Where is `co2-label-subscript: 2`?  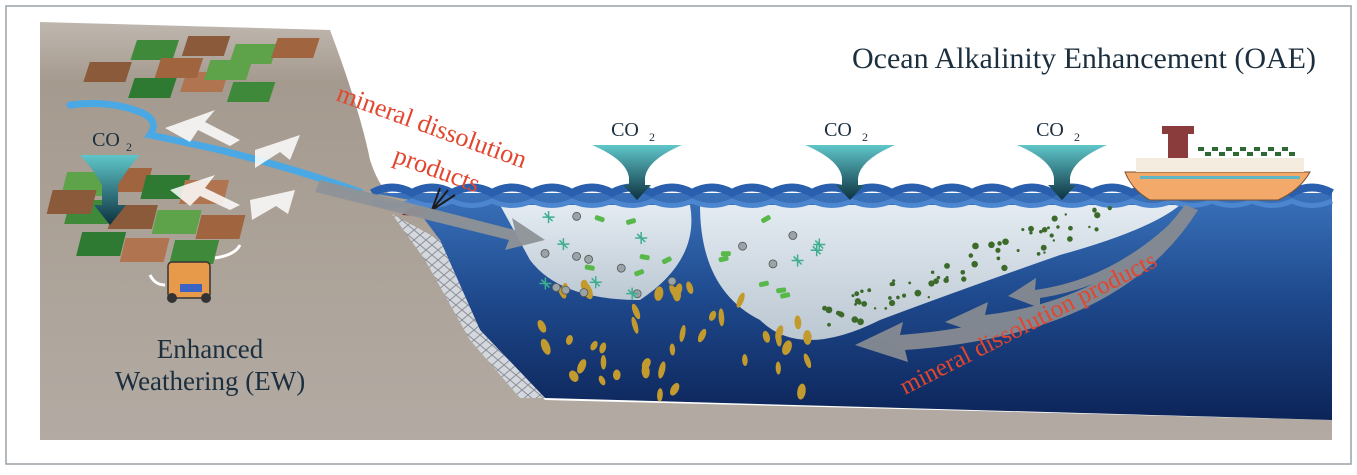 co2-label-subscript: 2 is located at coordinates (129, 147).